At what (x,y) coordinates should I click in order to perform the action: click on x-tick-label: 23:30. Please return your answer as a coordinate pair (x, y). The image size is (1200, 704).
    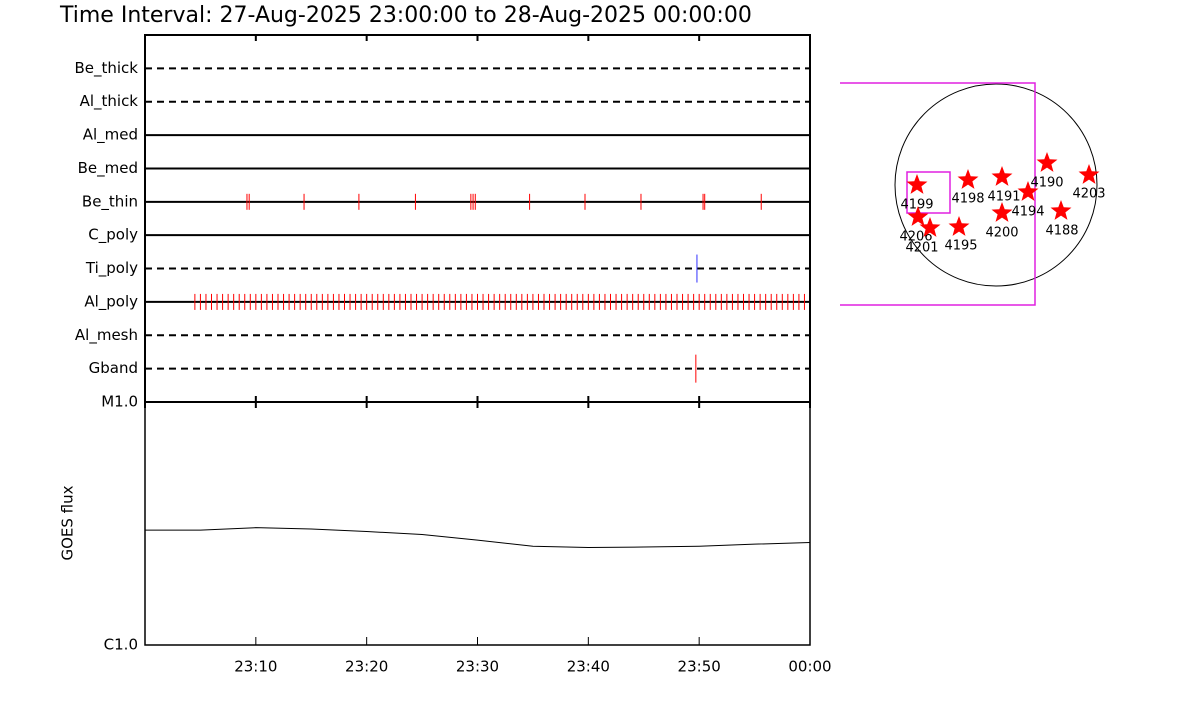
    Looking at the image, I should click on (477, 667).